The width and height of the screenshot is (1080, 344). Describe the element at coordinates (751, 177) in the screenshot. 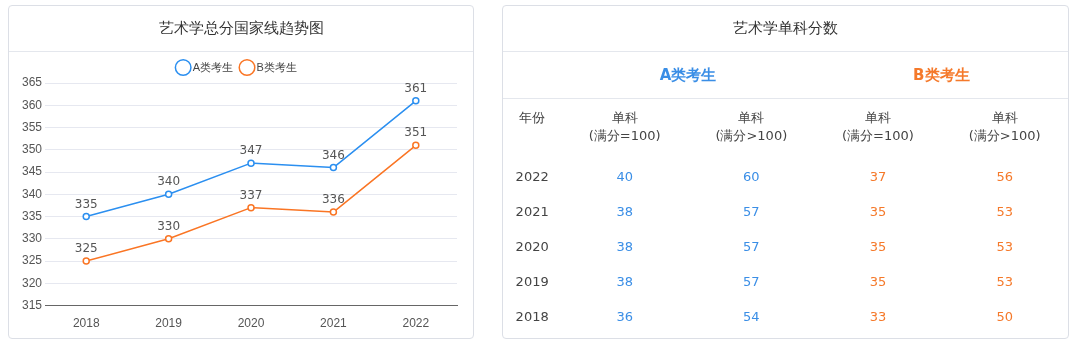

I see `data-label: 60` at that location.